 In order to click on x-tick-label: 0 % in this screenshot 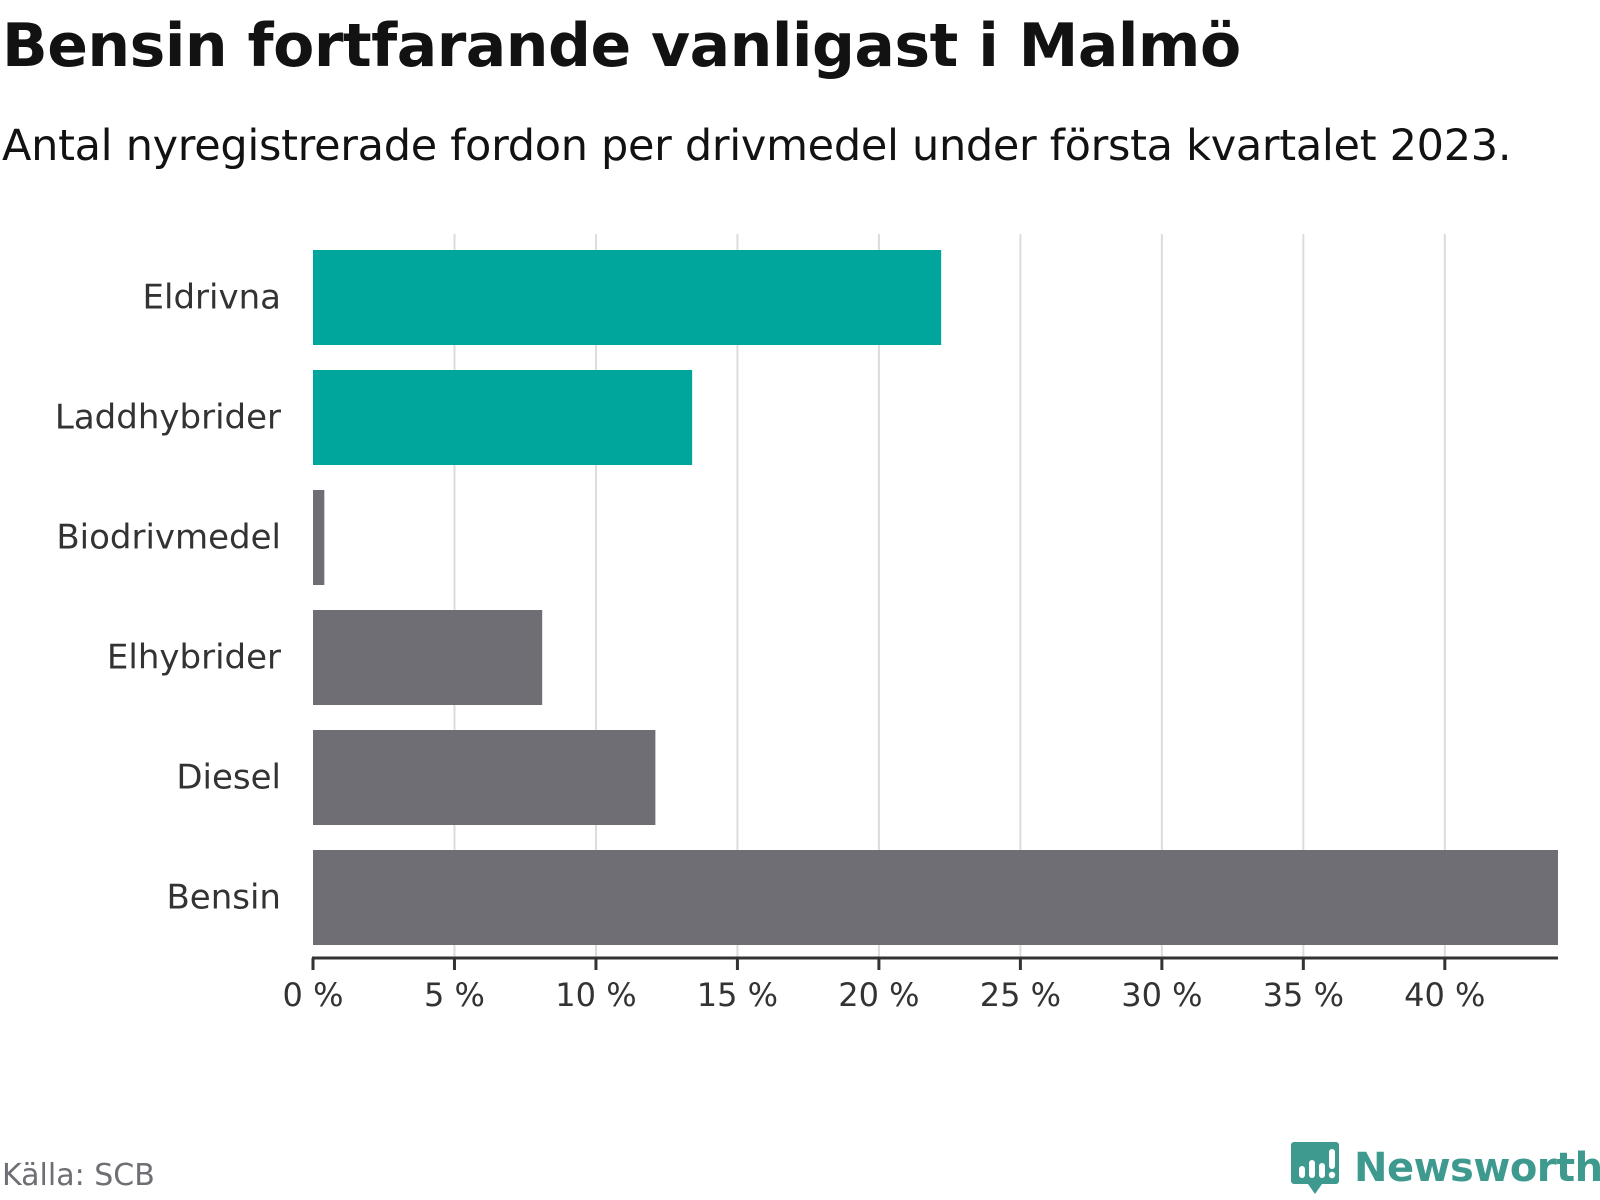, I will do `click(313, 995)`.